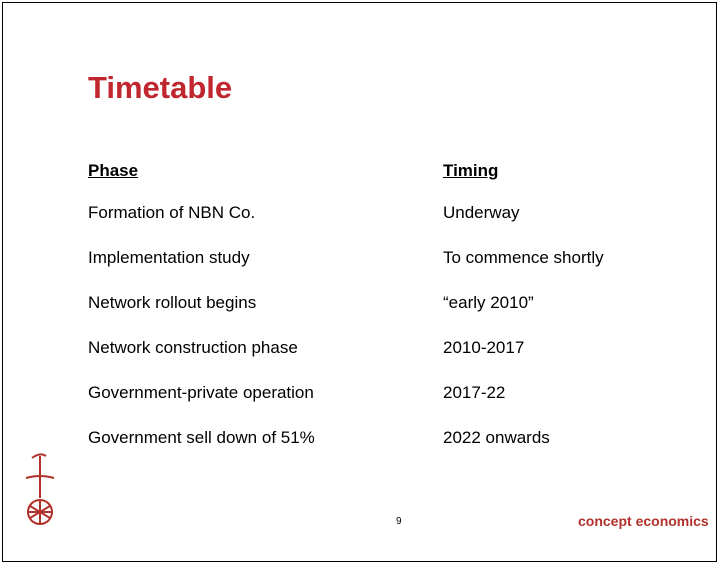 Image resolution: width=720 pixels, height=562 pixels. What do you see at coordinates (113, 170) in the screenshot?
I see `column-header: Phase` at bounding box center [113, 170].